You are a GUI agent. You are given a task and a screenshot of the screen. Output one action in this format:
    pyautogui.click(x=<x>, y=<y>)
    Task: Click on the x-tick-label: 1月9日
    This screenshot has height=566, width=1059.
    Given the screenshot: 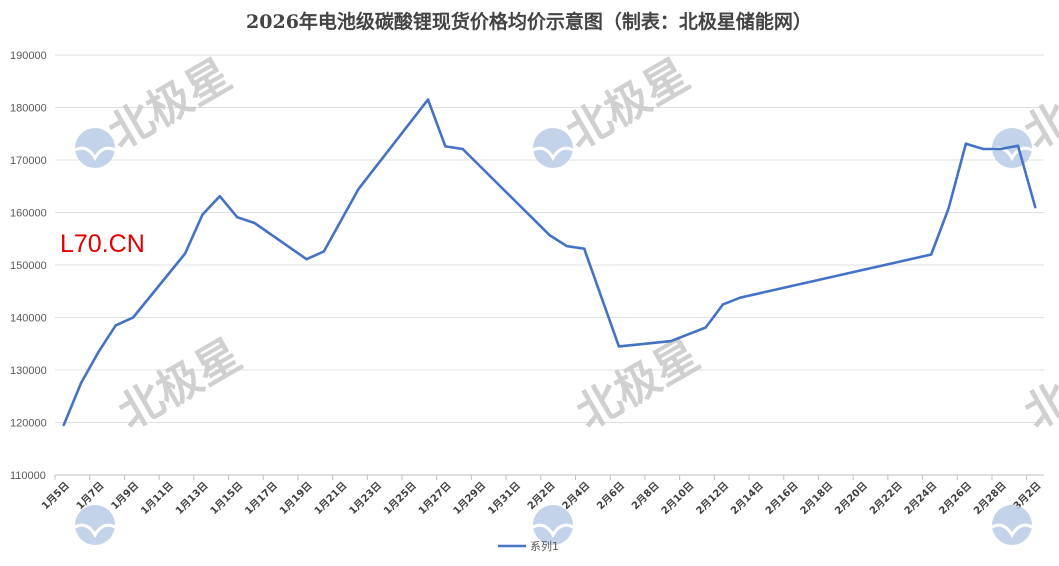 What is the action you would take?
    pyautogui.click(x=125, y=496)
    